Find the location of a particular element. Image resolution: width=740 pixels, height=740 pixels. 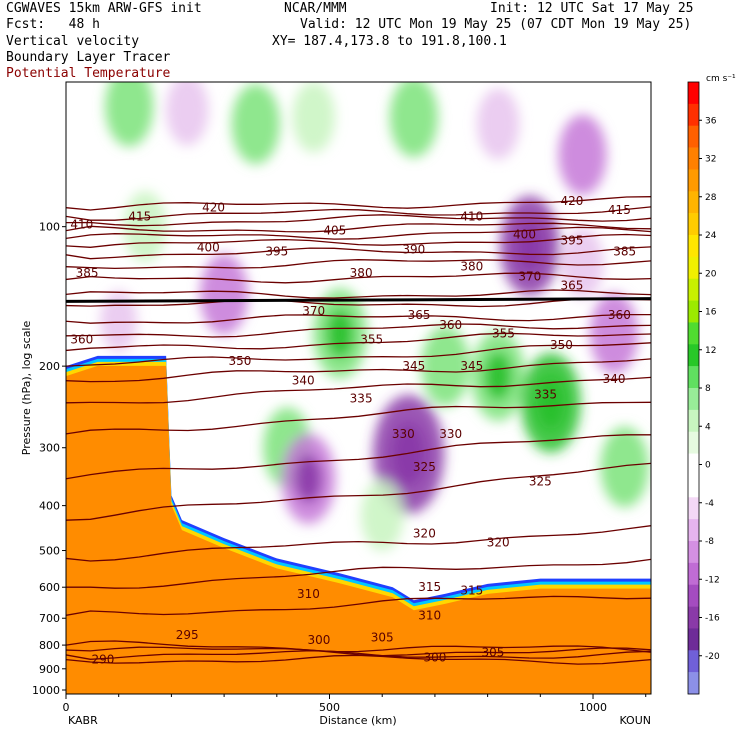

theta-label: 390 is located at coordinates (413, 249).